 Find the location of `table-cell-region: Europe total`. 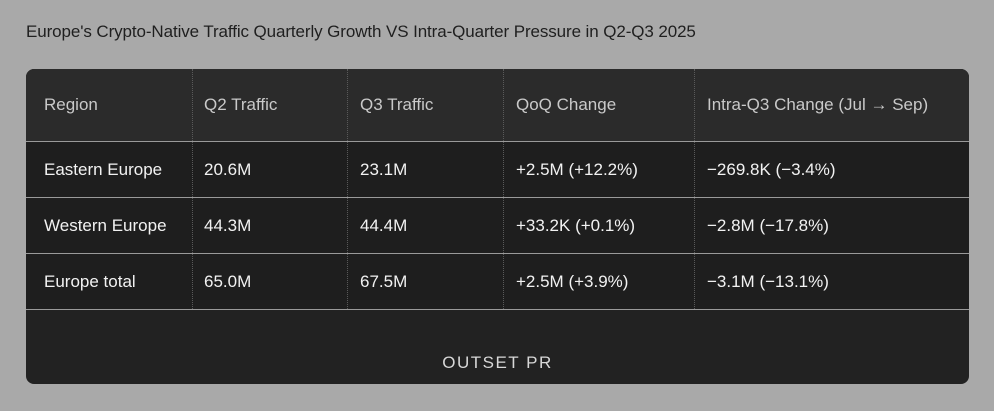

table-cell-region: Europe total is located at coordinates (90, 281).